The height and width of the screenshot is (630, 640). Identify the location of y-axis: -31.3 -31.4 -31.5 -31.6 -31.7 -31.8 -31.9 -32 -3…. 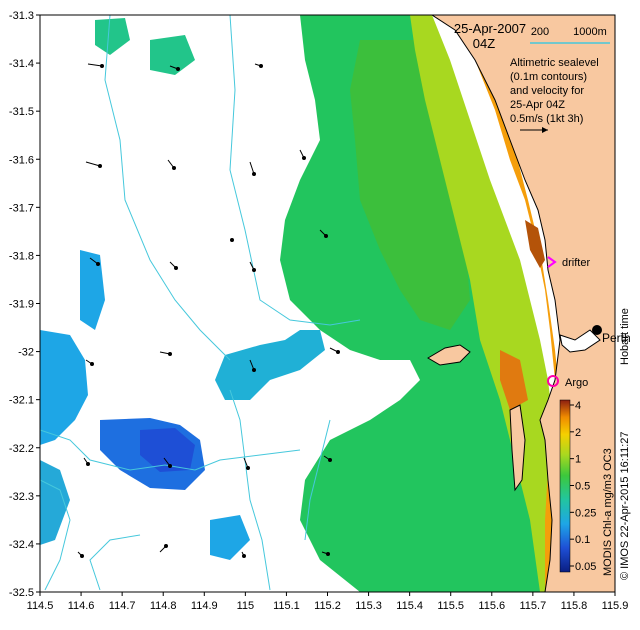
(24, 304).